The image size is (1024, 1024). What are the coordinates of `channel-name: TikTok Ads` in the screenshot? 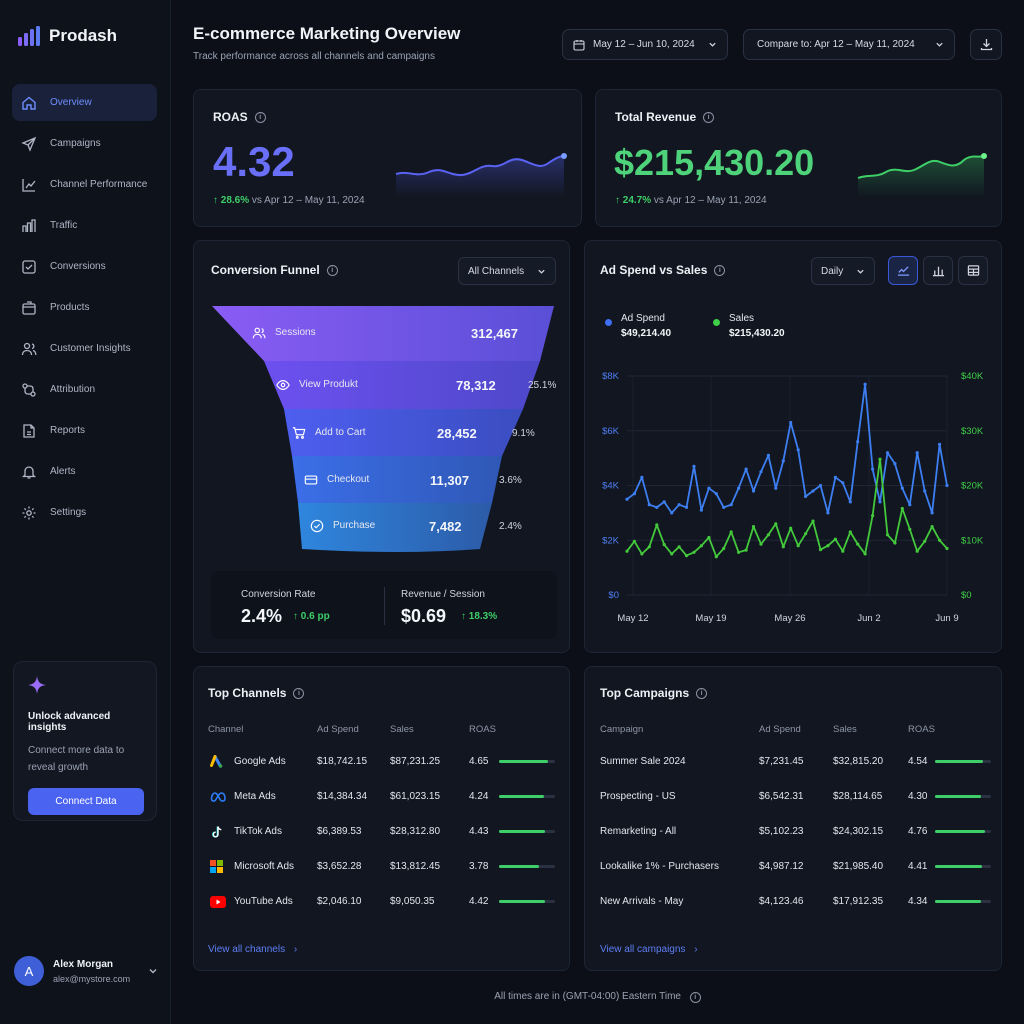 It's located at (258, 831).